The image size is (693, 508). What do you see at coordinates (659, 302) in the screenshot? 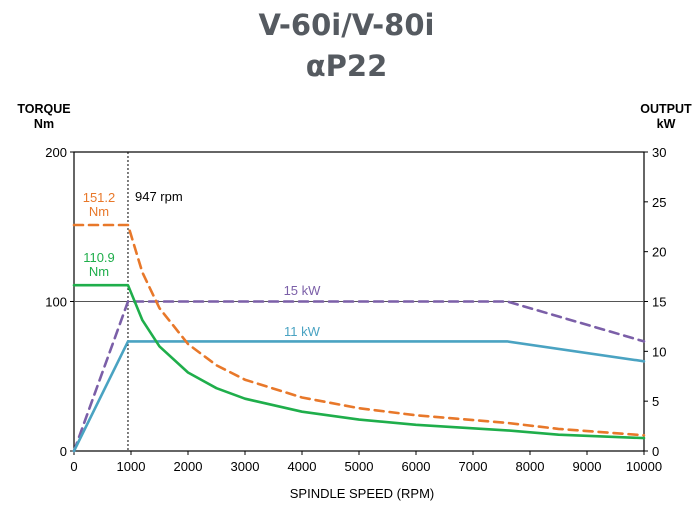
I see `y-right-tick-label: 15` at bounding box center [659, 302].